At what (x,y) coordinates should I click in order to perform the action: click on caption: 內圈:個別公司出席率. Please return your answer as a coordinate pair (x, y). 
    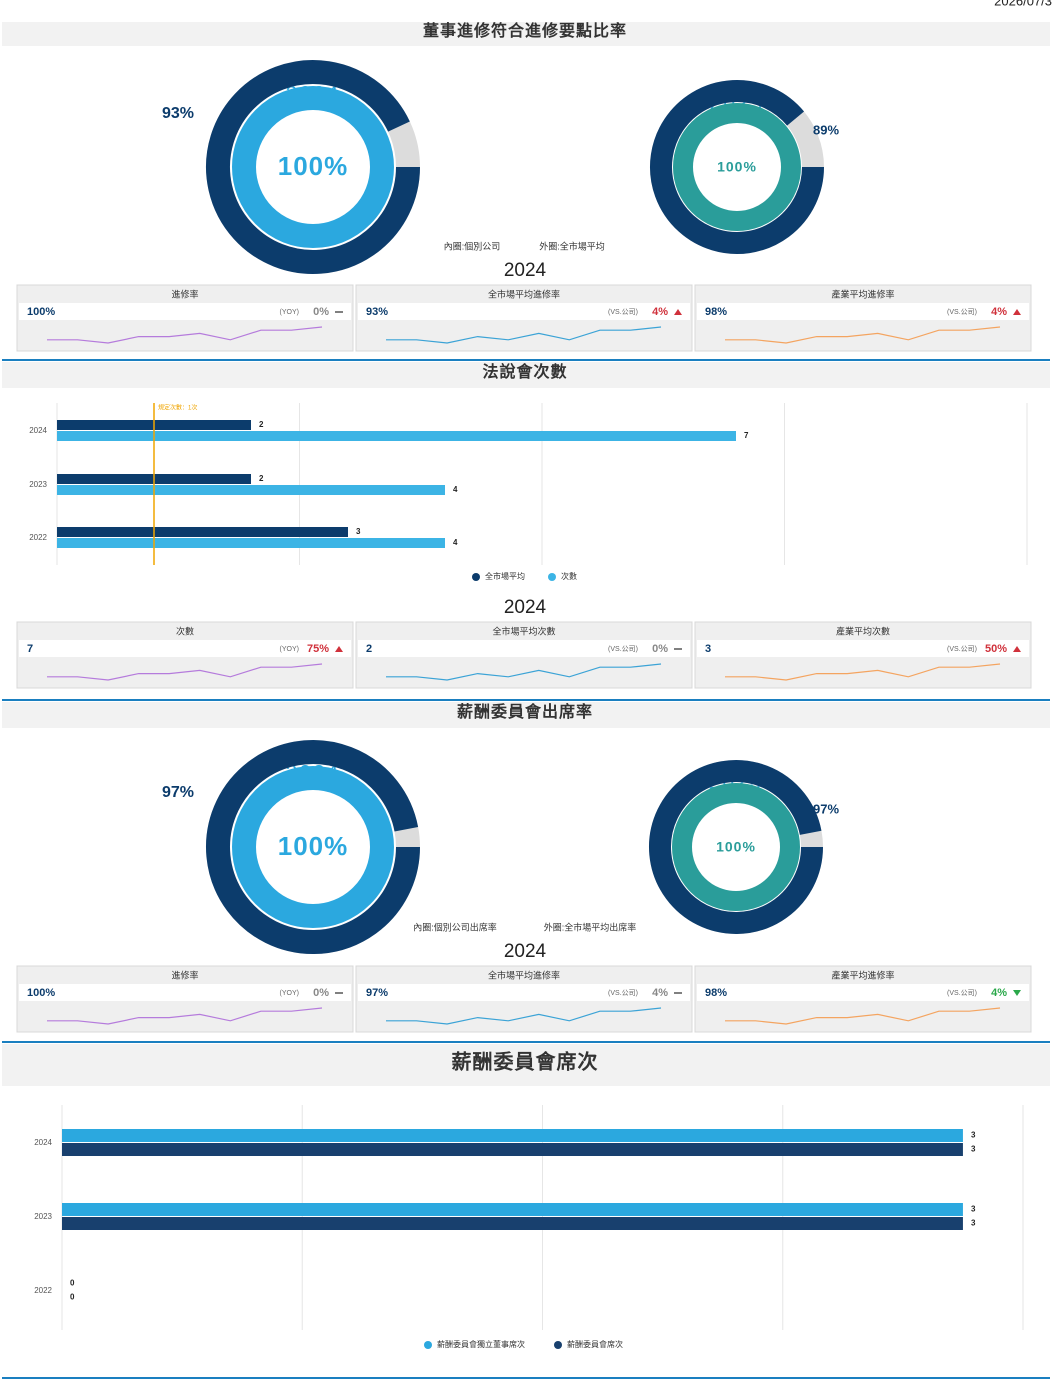
    Looking at the image, I should click on (455, 926).